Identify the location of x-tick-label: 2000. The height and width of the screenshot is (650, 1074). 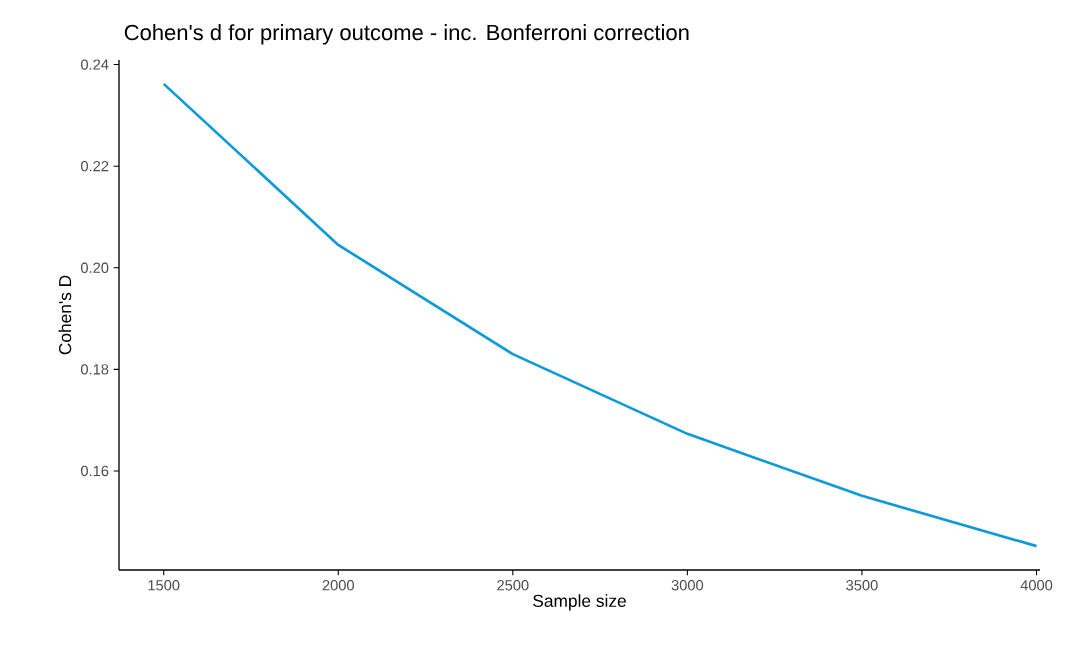
(338, 585).